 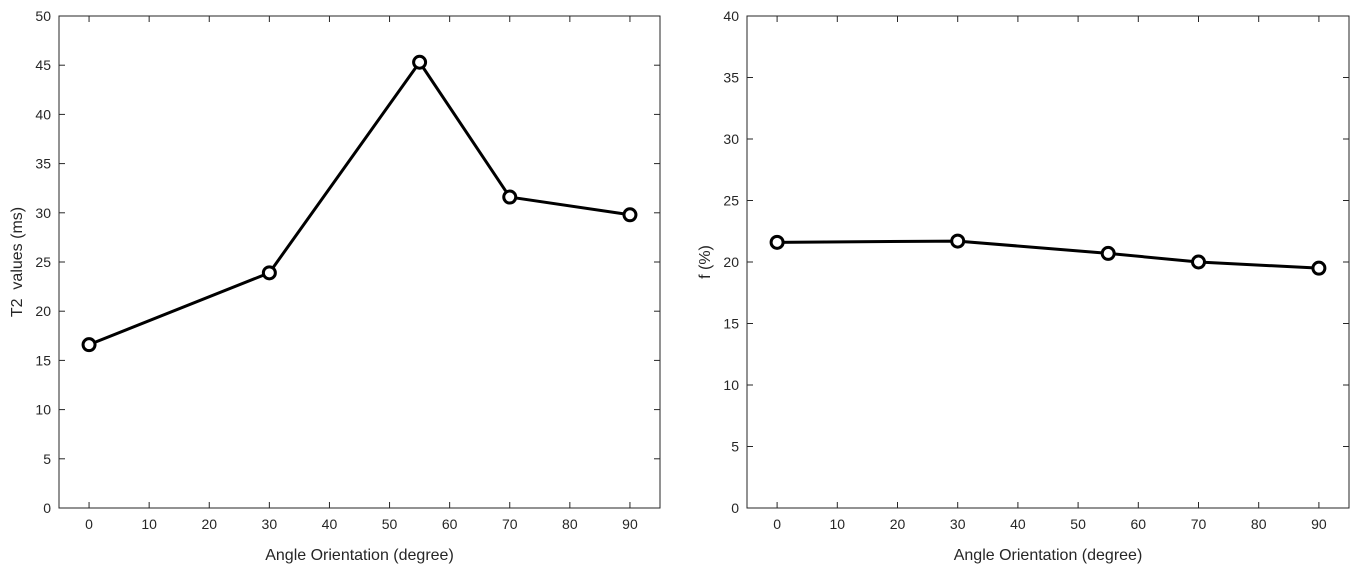 What do you see at coordinates (43, 16) in the screenshot?
I see `y-tick-label: 50` at bounding box center [43, 16].